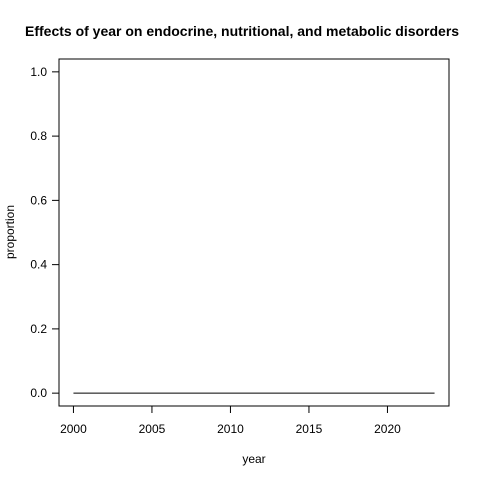 This screenshot has height=485, width=480. Describe the element at coordinates (38, 329) in the screenshot. I see `y-tick-label: 0.2` at that location.